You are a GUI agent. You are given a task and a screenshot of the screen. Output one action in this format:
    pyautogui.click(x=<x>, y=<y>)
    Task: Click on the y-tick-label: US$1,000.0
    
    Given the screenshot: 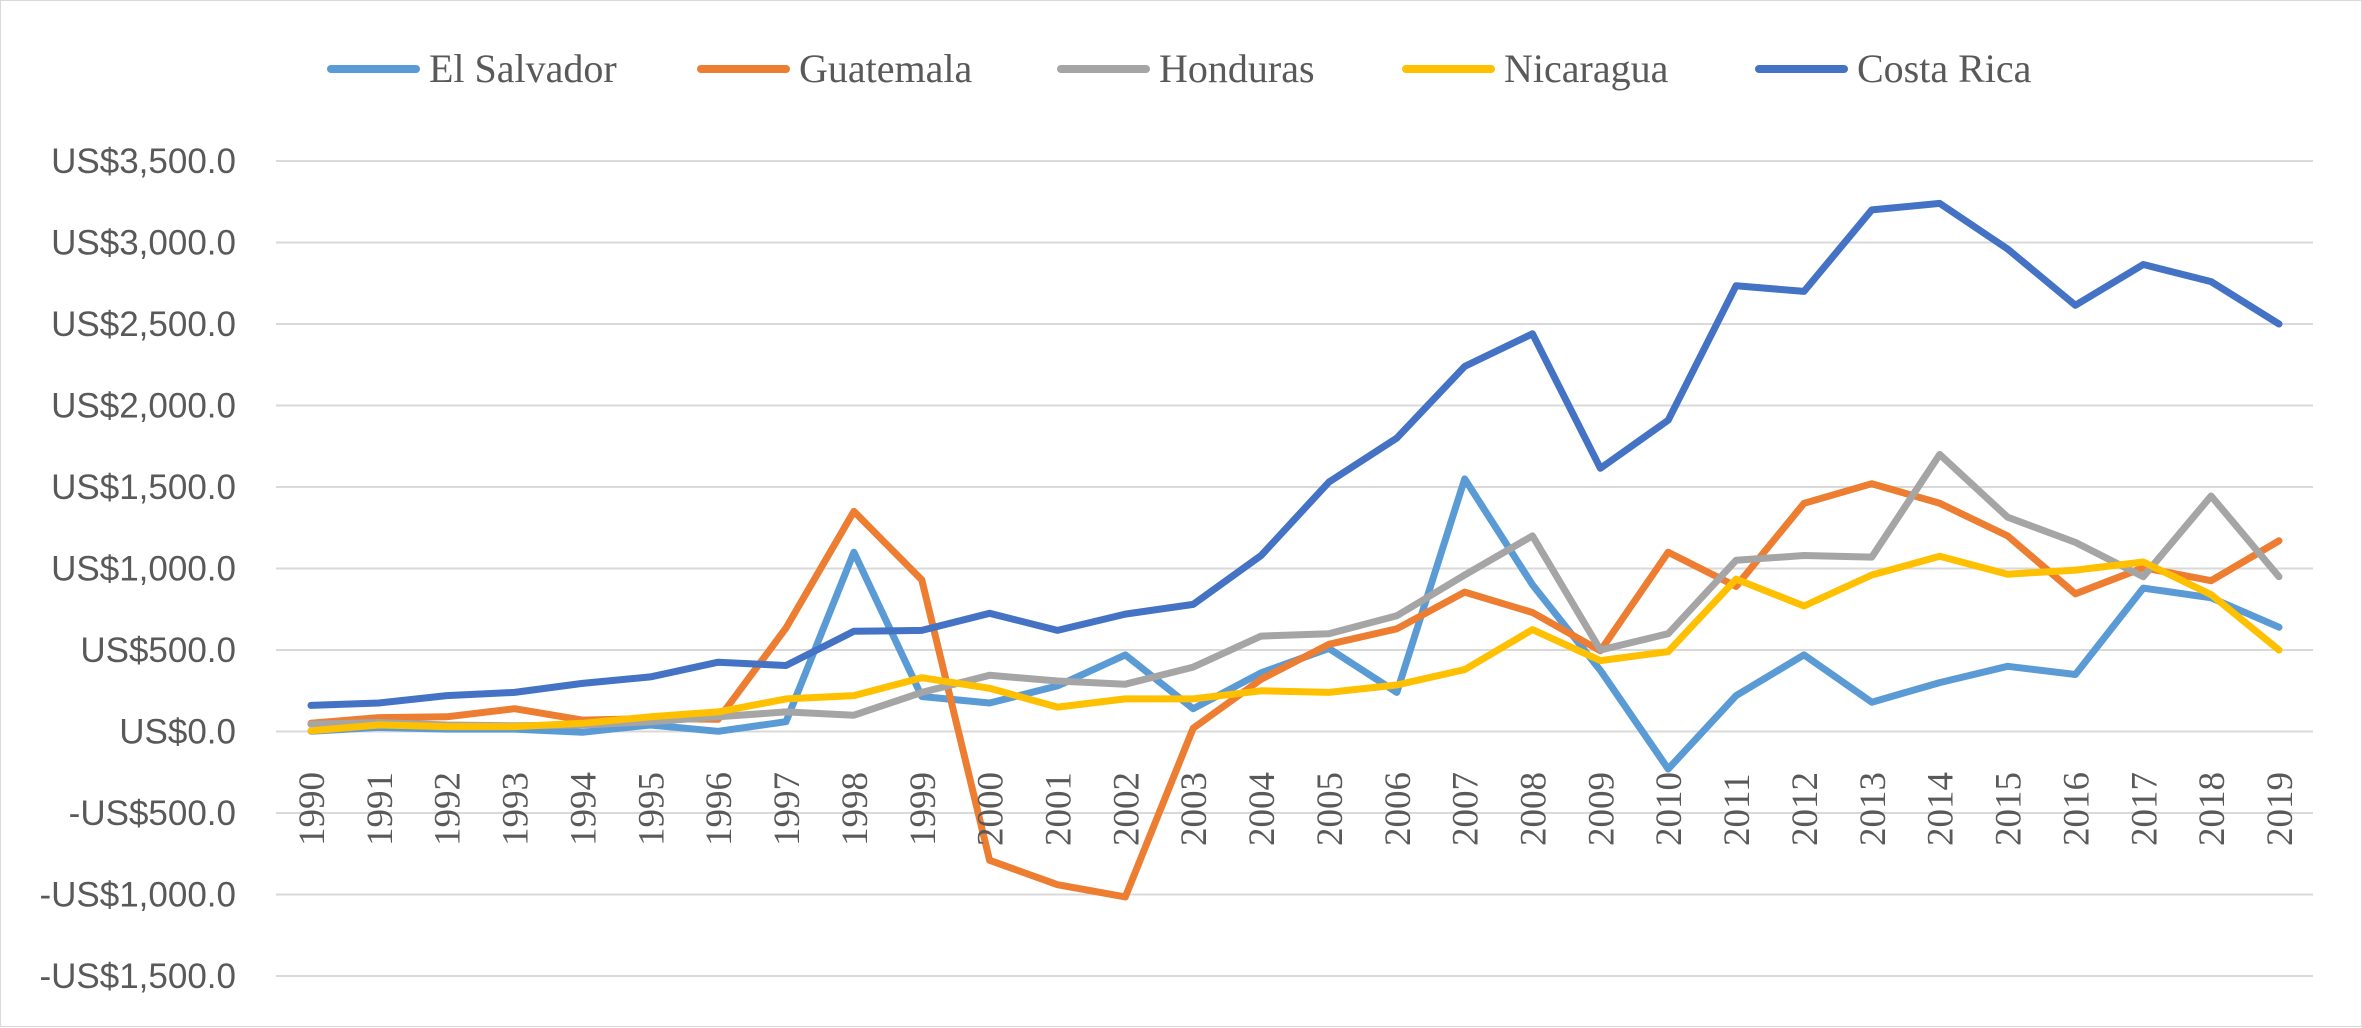 What is the action you would take?
    pyautogui.click(x=143, y=569)
    